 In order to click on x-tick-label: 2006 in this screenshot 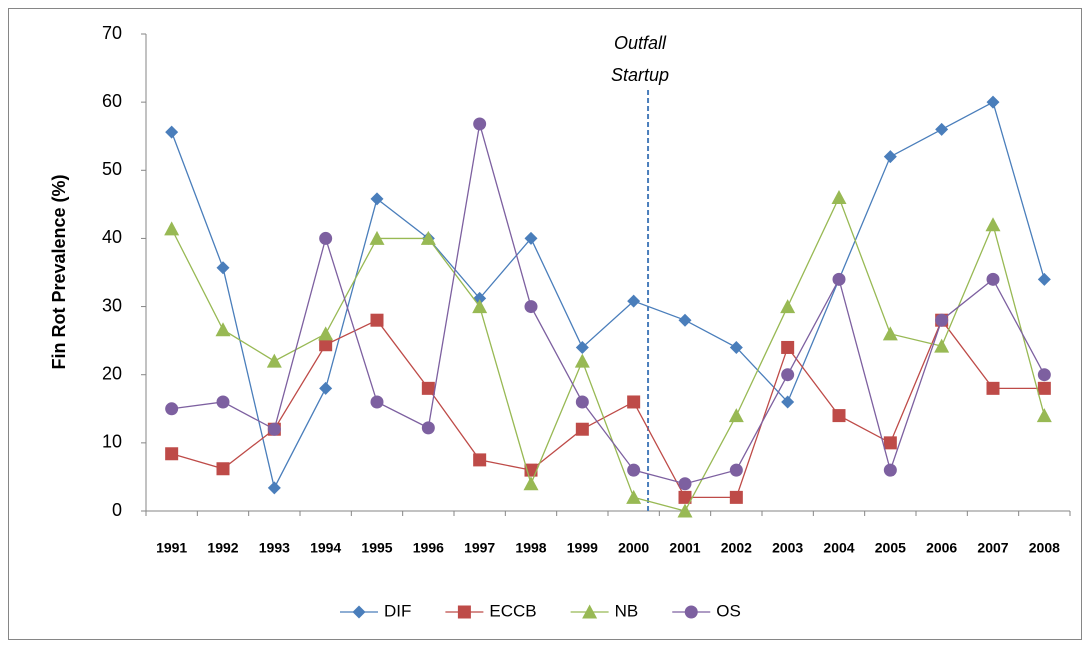, I will do `click(941, 548)`.